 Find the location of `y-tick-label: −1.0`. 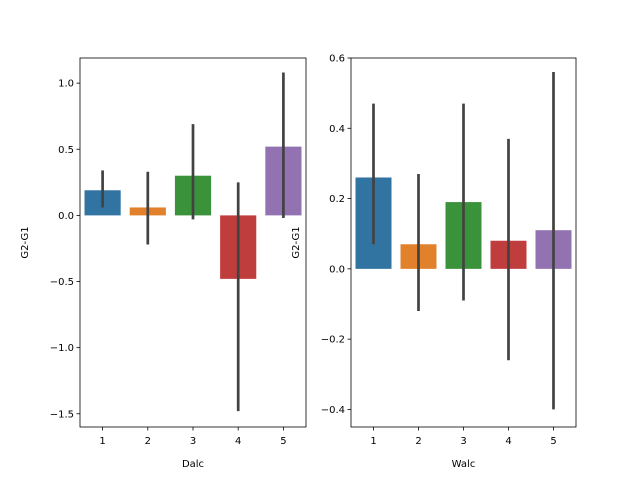

y-tick-label: −1.0 is located at coordinates (62, 348).